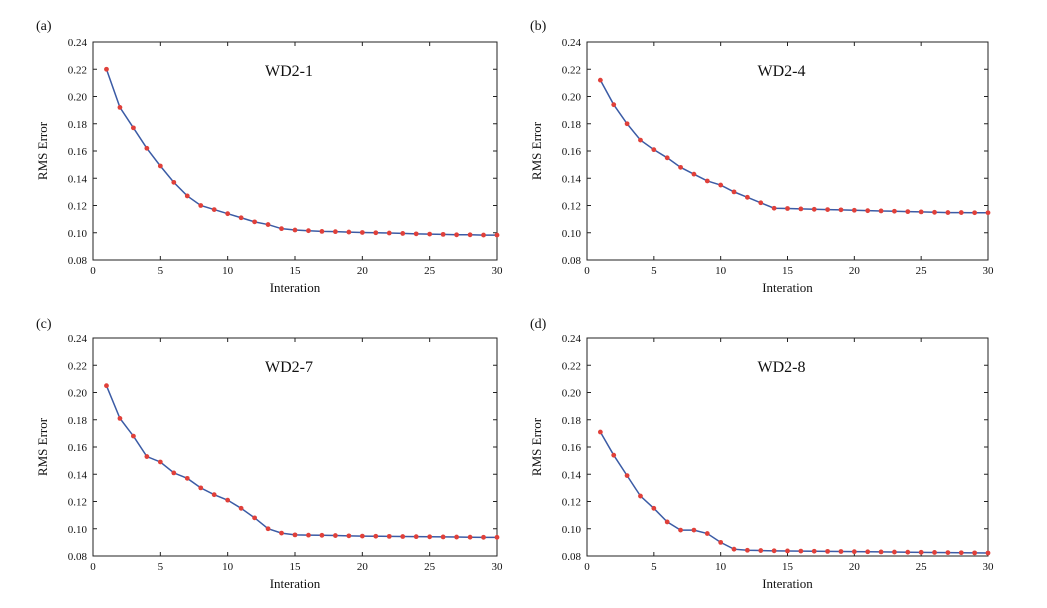  I want to click on chart-title: WD2-8, so click(782, 367).